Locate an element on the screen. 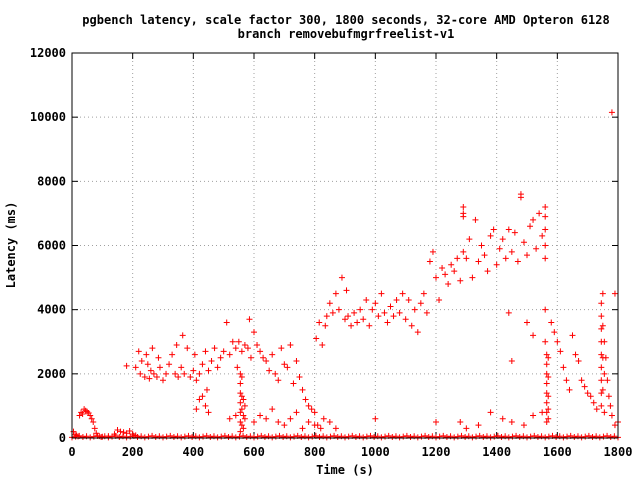 This screenshot has height=480, width=640. y-tick-label: 12000 is located at coordinates (48, 53).